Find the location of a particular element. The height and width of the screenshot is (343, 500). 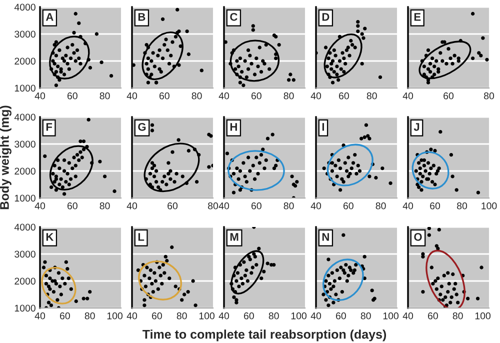

chart-title: L is located at coordinates (141, 237).